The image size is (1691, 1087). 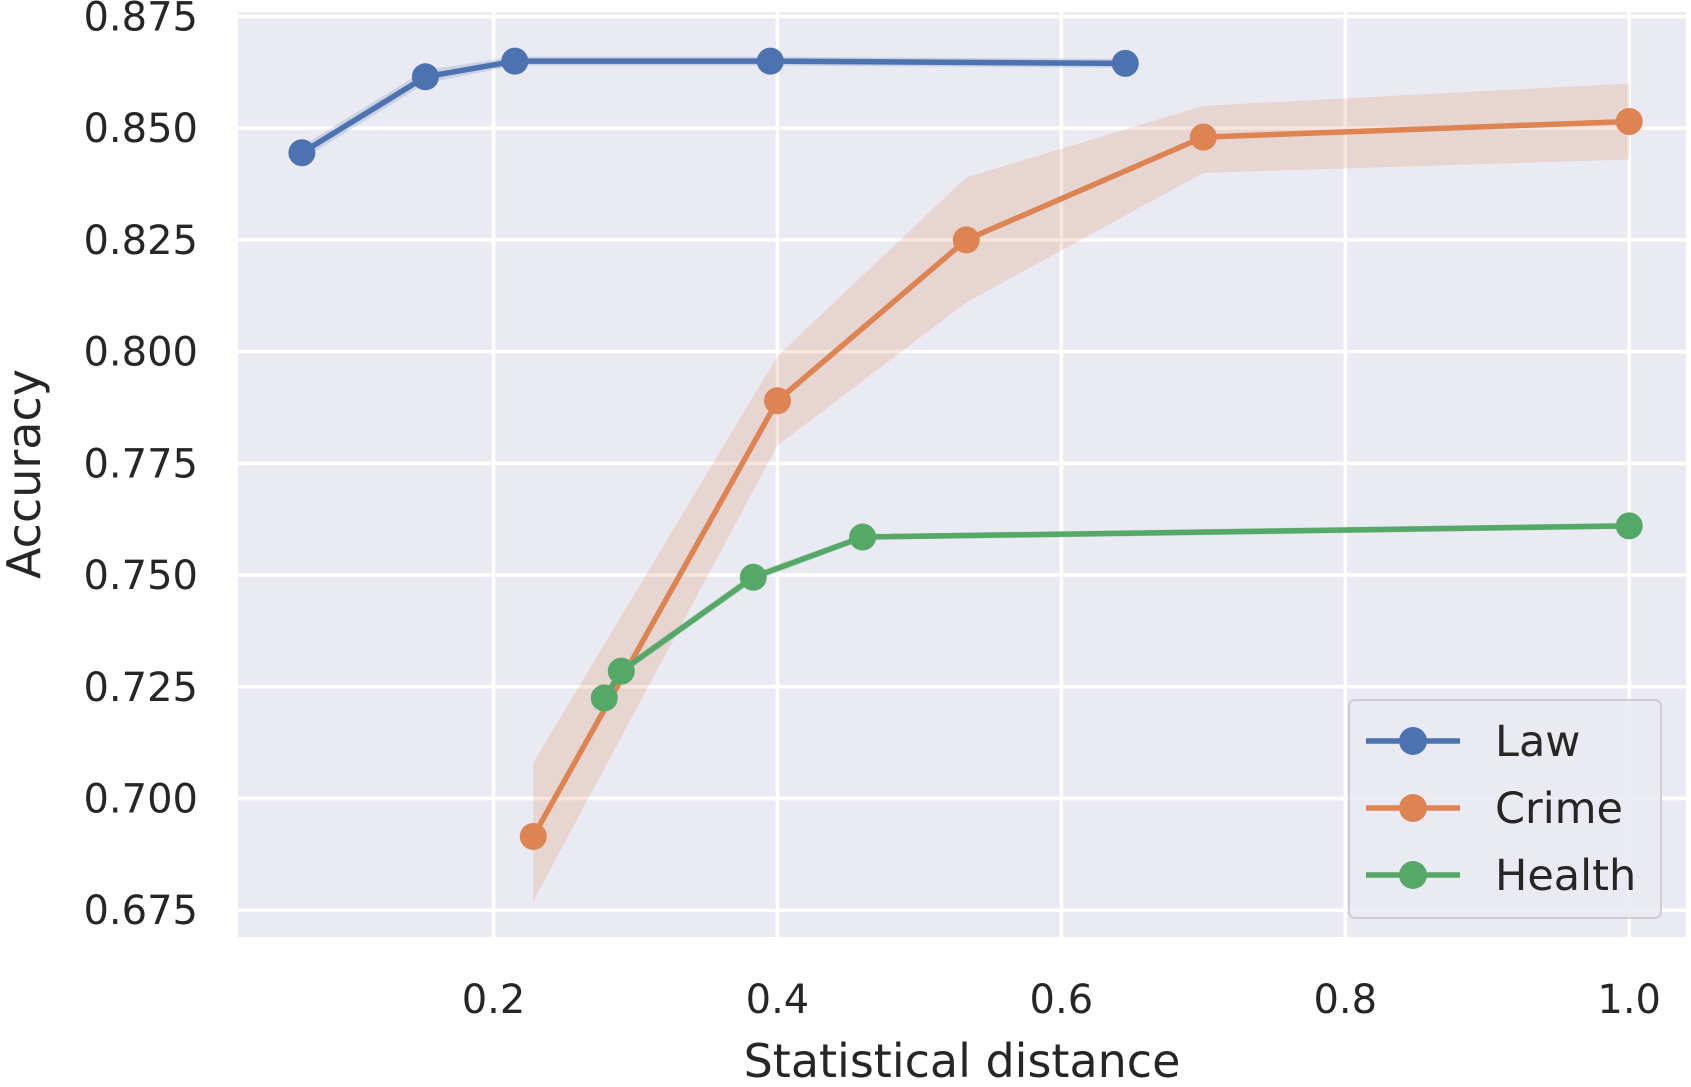 I want to click on y-axis-label: Accuracy, so click(x=25, y=474).